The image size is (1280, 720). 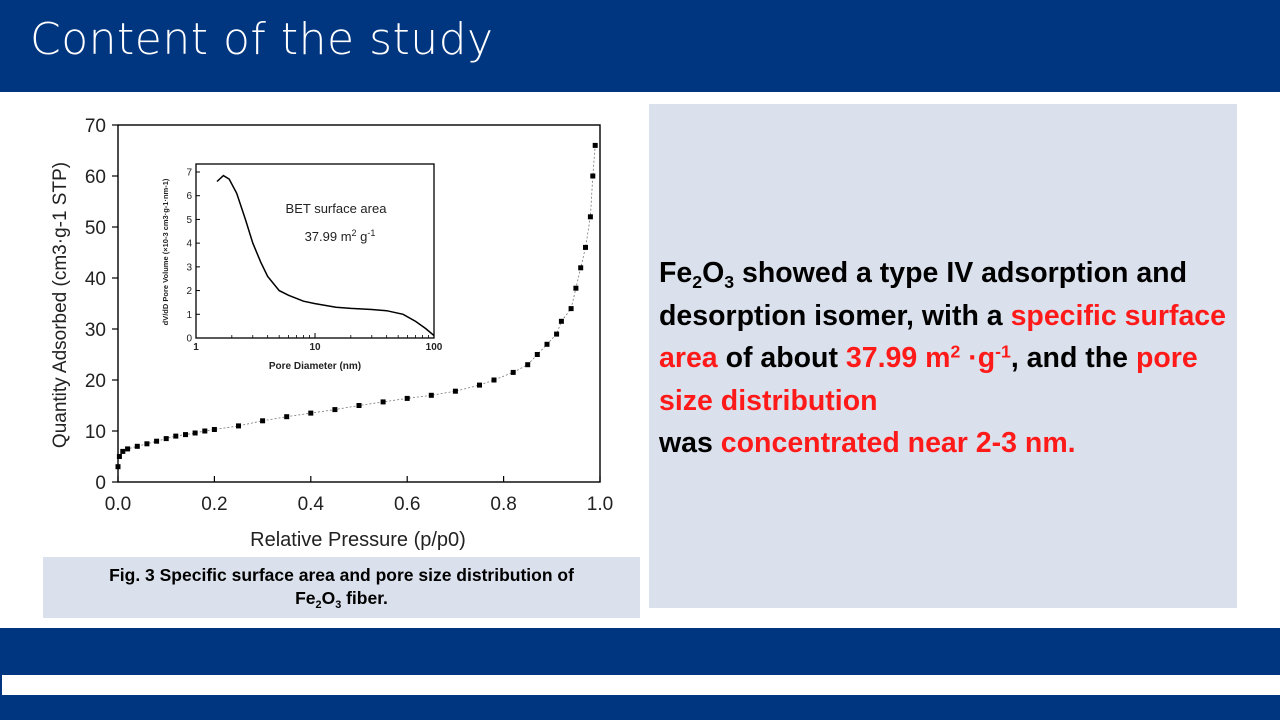 What do you see at coordinates (165, 251) in the screenshot?
I see `inset-y-axis-label: dV/dD Pore Volume (×10-3 cm3·g-1·nm-1)` at bounding box center [165, 251].